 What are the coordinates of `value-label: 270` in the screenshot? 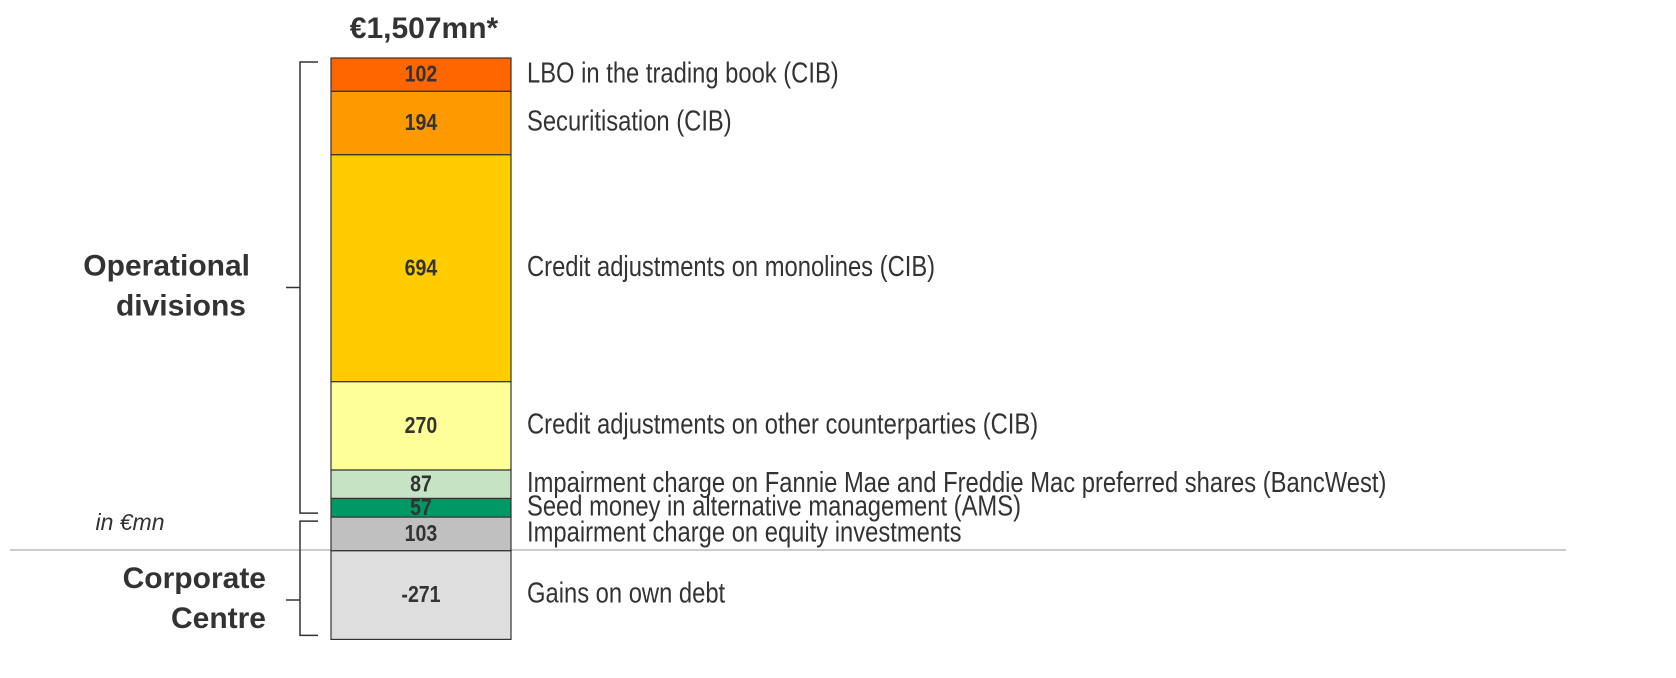 It's located at (421, 425).